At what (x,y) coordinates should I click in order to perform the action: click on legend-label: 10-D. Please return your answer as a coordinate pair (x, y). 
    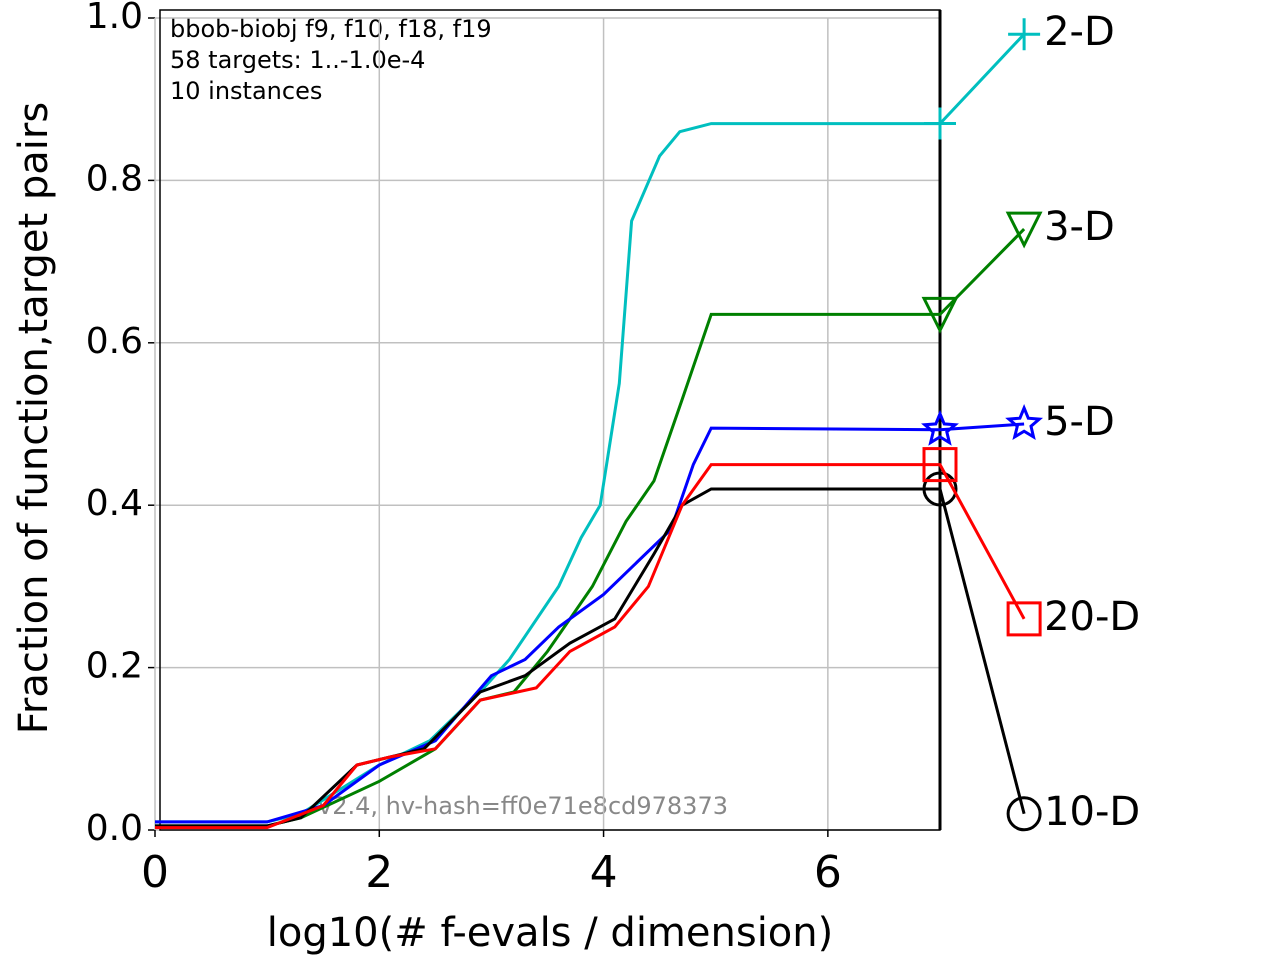
    Looking at the image, I should click on (1092, 812).